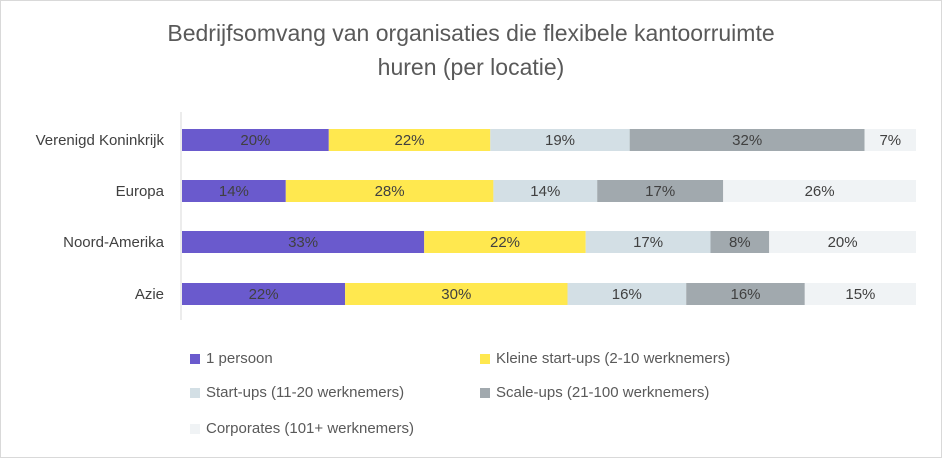  Describe the element at coordinates (471, 67) in the screenshot. I see `chart-title-line-2: huren (per locatie)` at that location.